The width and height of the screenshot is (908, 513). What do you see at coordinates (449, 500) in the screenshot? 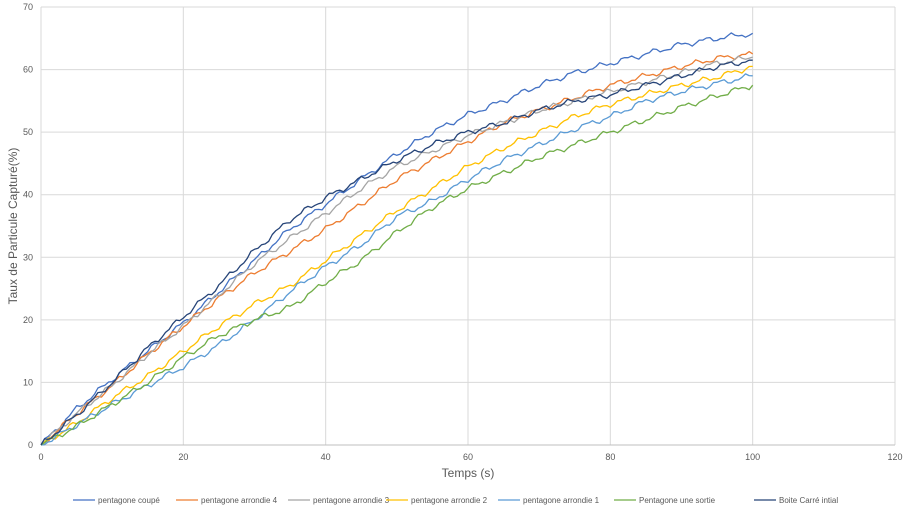
I see `legend-label: pentagone arrondie 2` at bounding box center [449, 500].